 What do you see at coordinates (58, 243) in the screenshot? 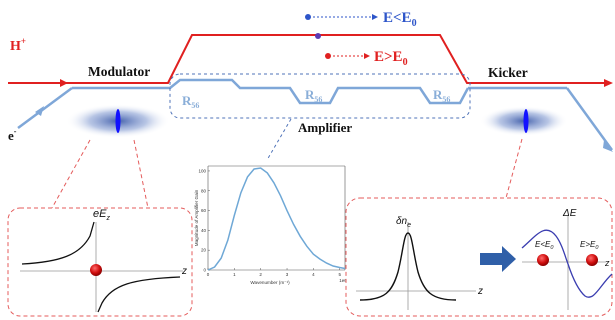
I see `modulator-field-curve-left` at bounding box center [58, 243].